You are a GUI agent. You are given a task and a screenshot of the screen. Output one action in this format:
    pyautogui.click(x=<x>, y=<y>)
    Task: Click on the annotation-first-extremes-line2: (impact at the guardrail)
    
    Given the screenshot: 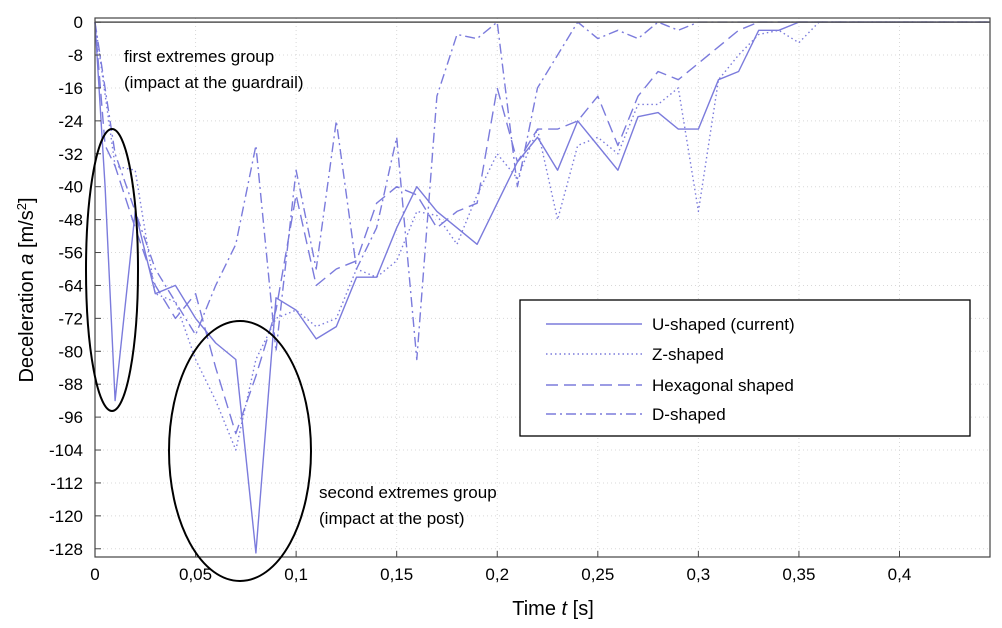 What is the action you would take?
    pyautogui.click(x=214, y=82)
    